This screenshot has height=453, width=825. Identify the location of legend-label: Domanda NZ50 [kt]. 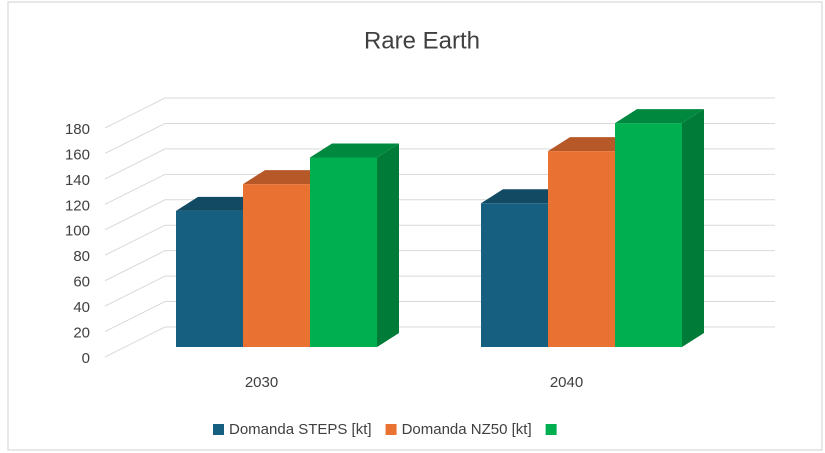
(467, 429).